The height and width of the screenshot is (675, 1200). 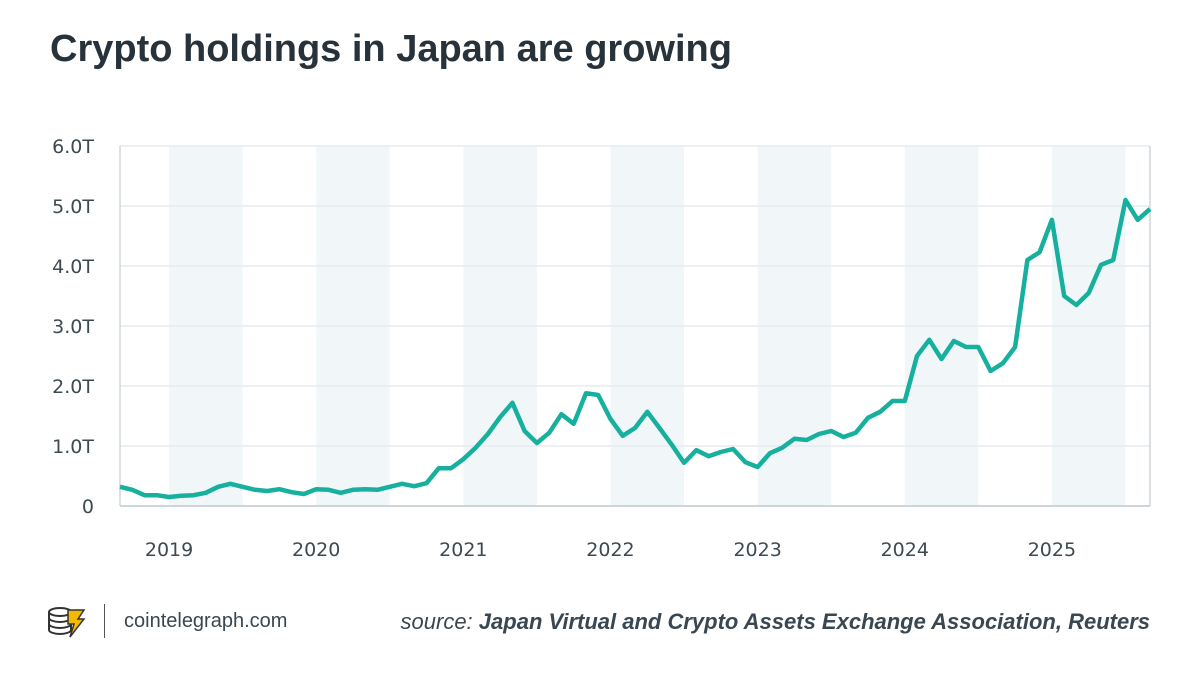 What do you see at coordinates (68, 624) in the screenshot?
I see `cointelegraph-logo-icon` at bounding box center [68, 624].